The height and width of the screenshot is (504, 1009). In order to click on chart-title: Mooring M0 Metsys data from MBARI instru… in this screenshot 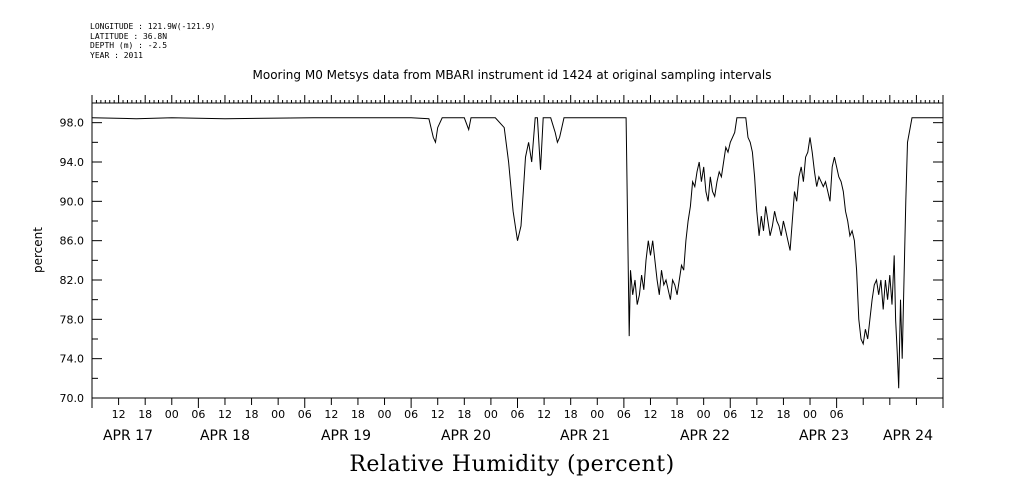, I will do `click(512, 75)`.